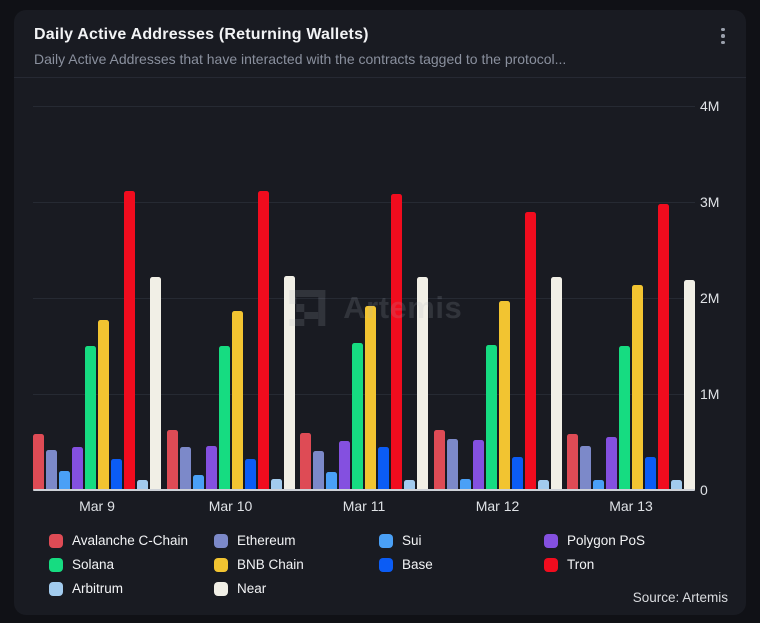 This screenshot has width=760, height=623. I want to click on x-tick-label: Mar 12, so click(497, 506).